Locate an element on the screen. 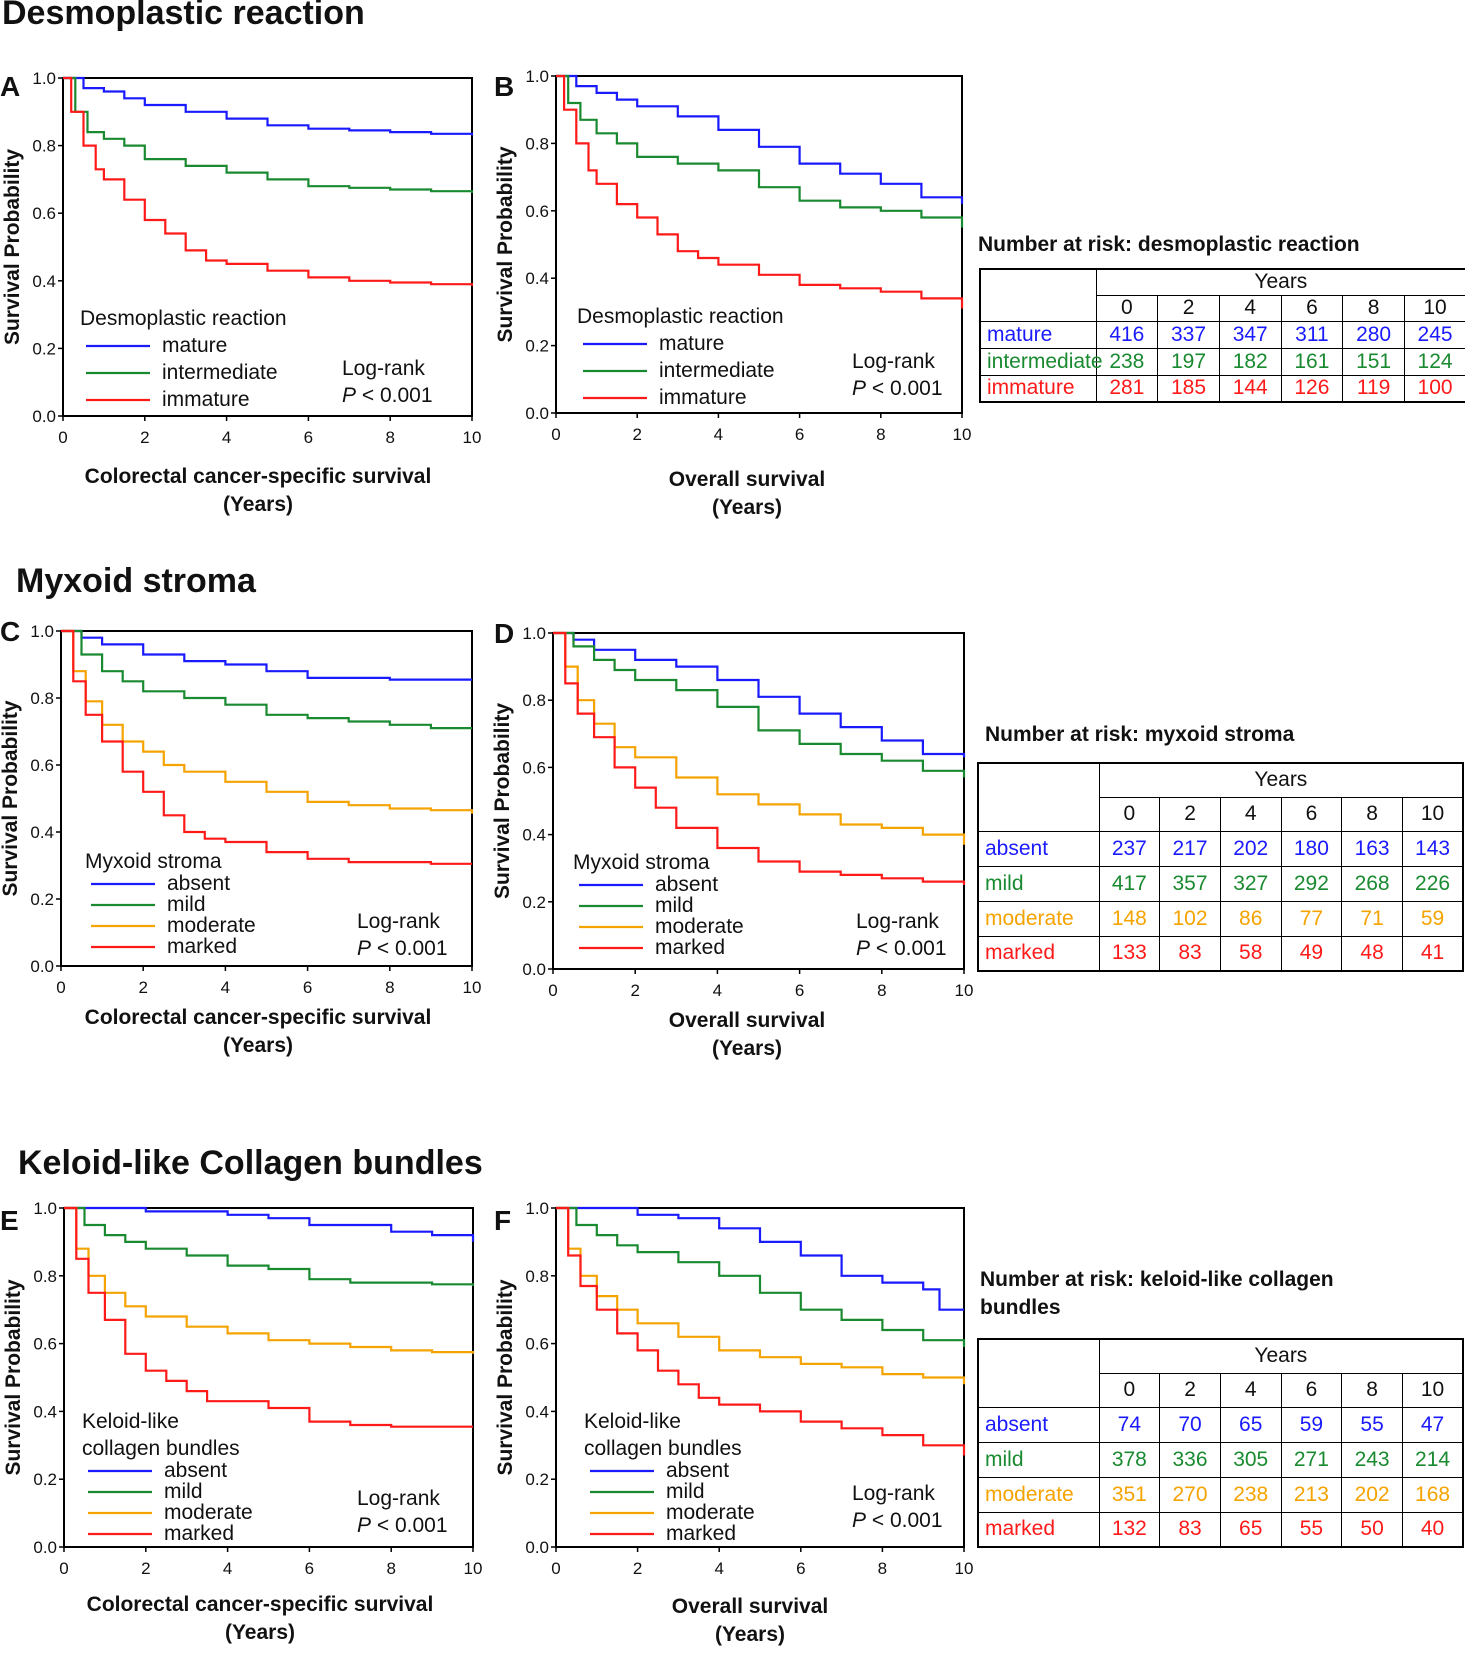  km-curve-mild is located at coordinates (761, 1276).